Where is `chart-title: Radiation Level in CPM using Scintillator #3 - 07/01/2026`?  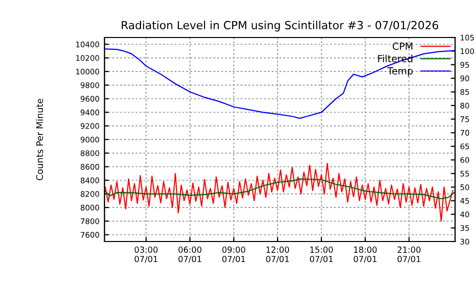 chart-title: Radiation Level in CPM using Scintillator #3 - 07/01/2026 is located at coordinates (280, 26).